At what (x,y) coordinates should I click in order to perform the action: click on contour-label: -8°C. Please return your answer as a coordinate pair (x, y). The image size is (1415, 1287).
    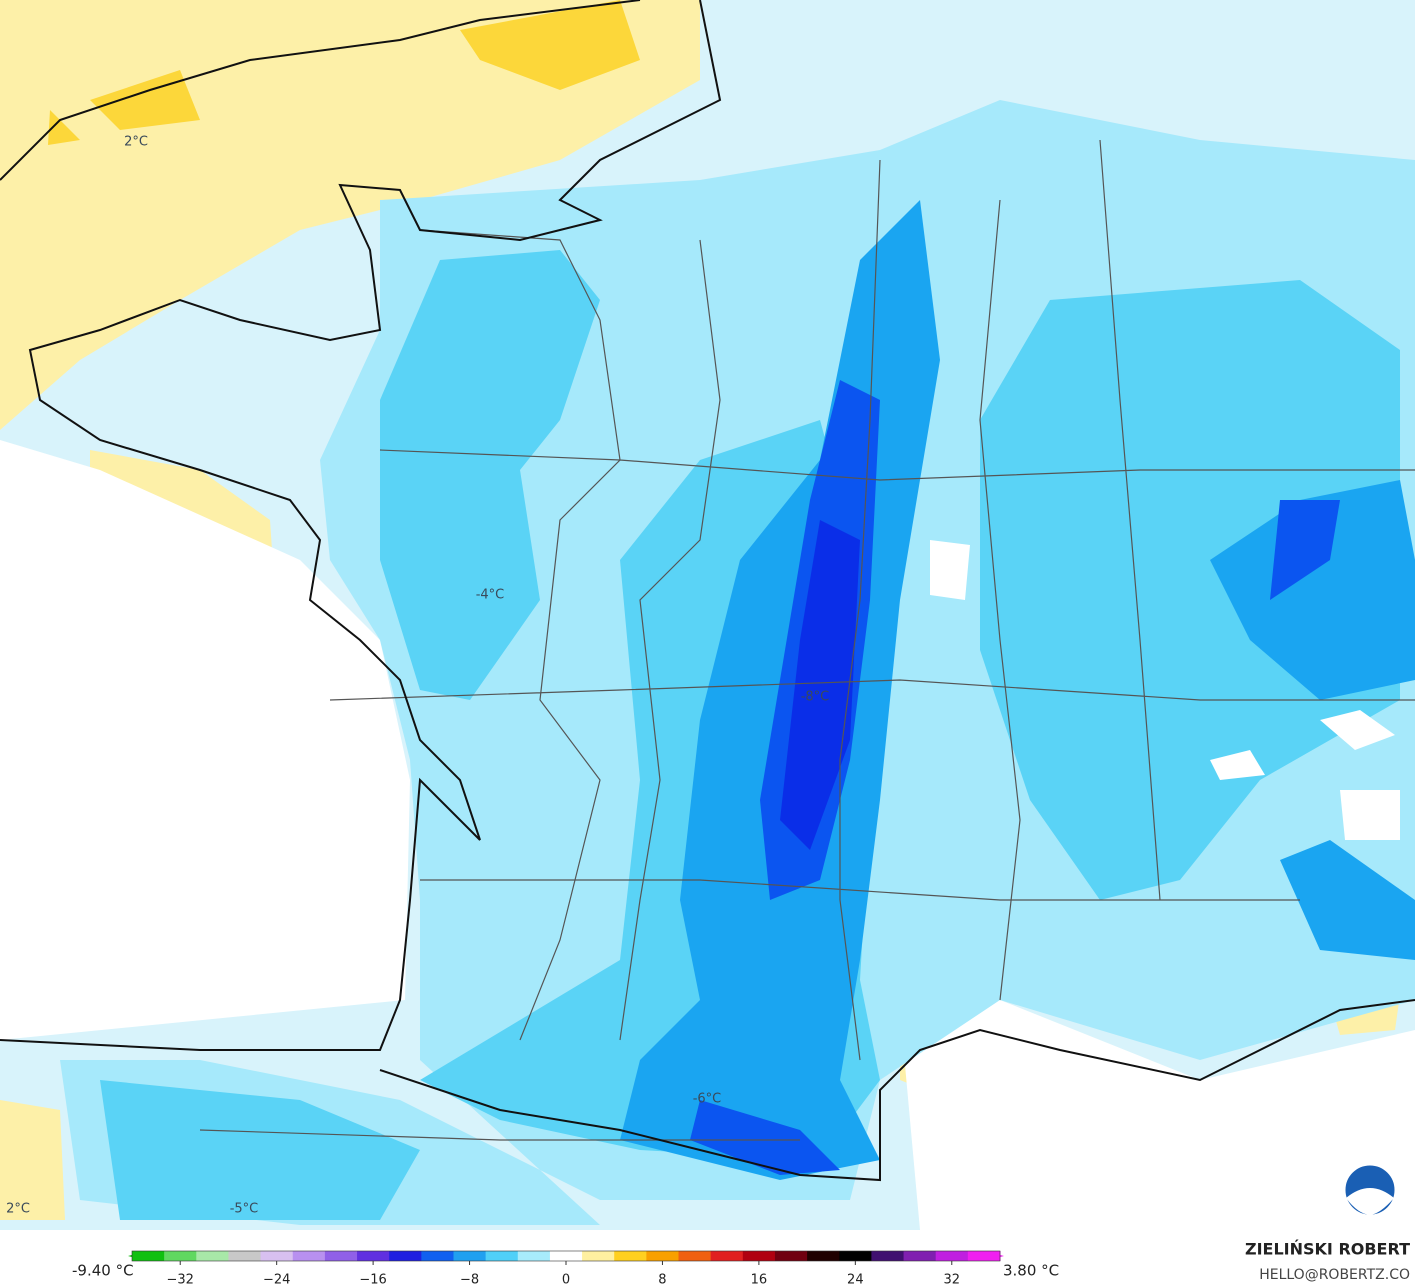
    Looking at the image, I should click on (815, 697).